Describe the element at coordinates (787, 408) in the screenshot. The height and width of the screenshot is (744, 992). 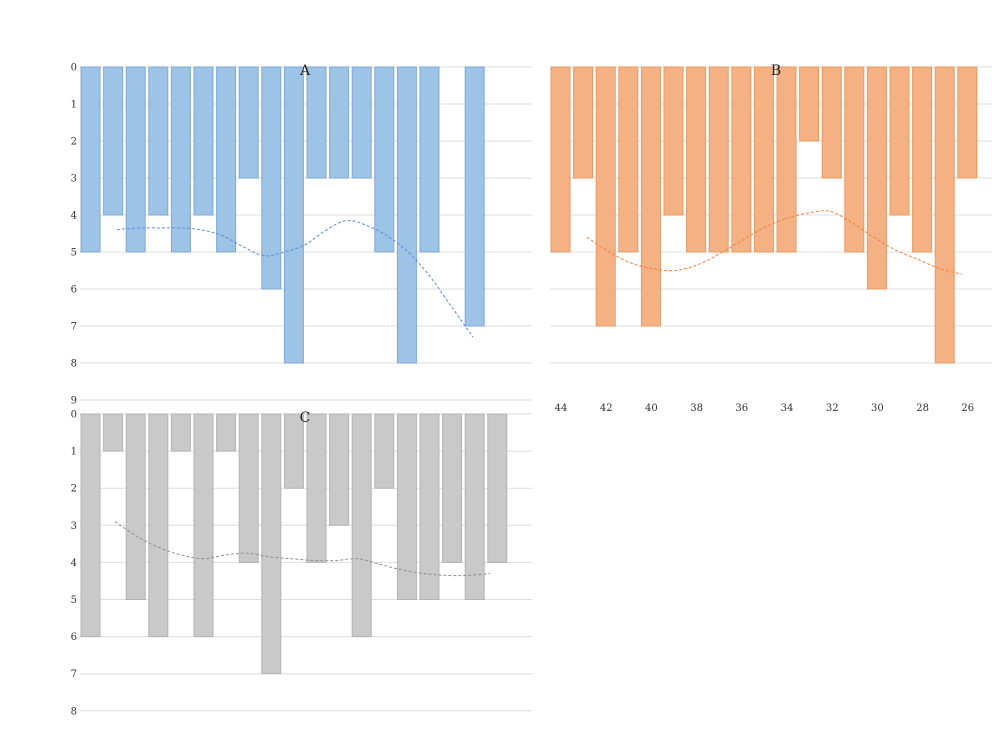
I see `x-tick-label: 34` at that location.